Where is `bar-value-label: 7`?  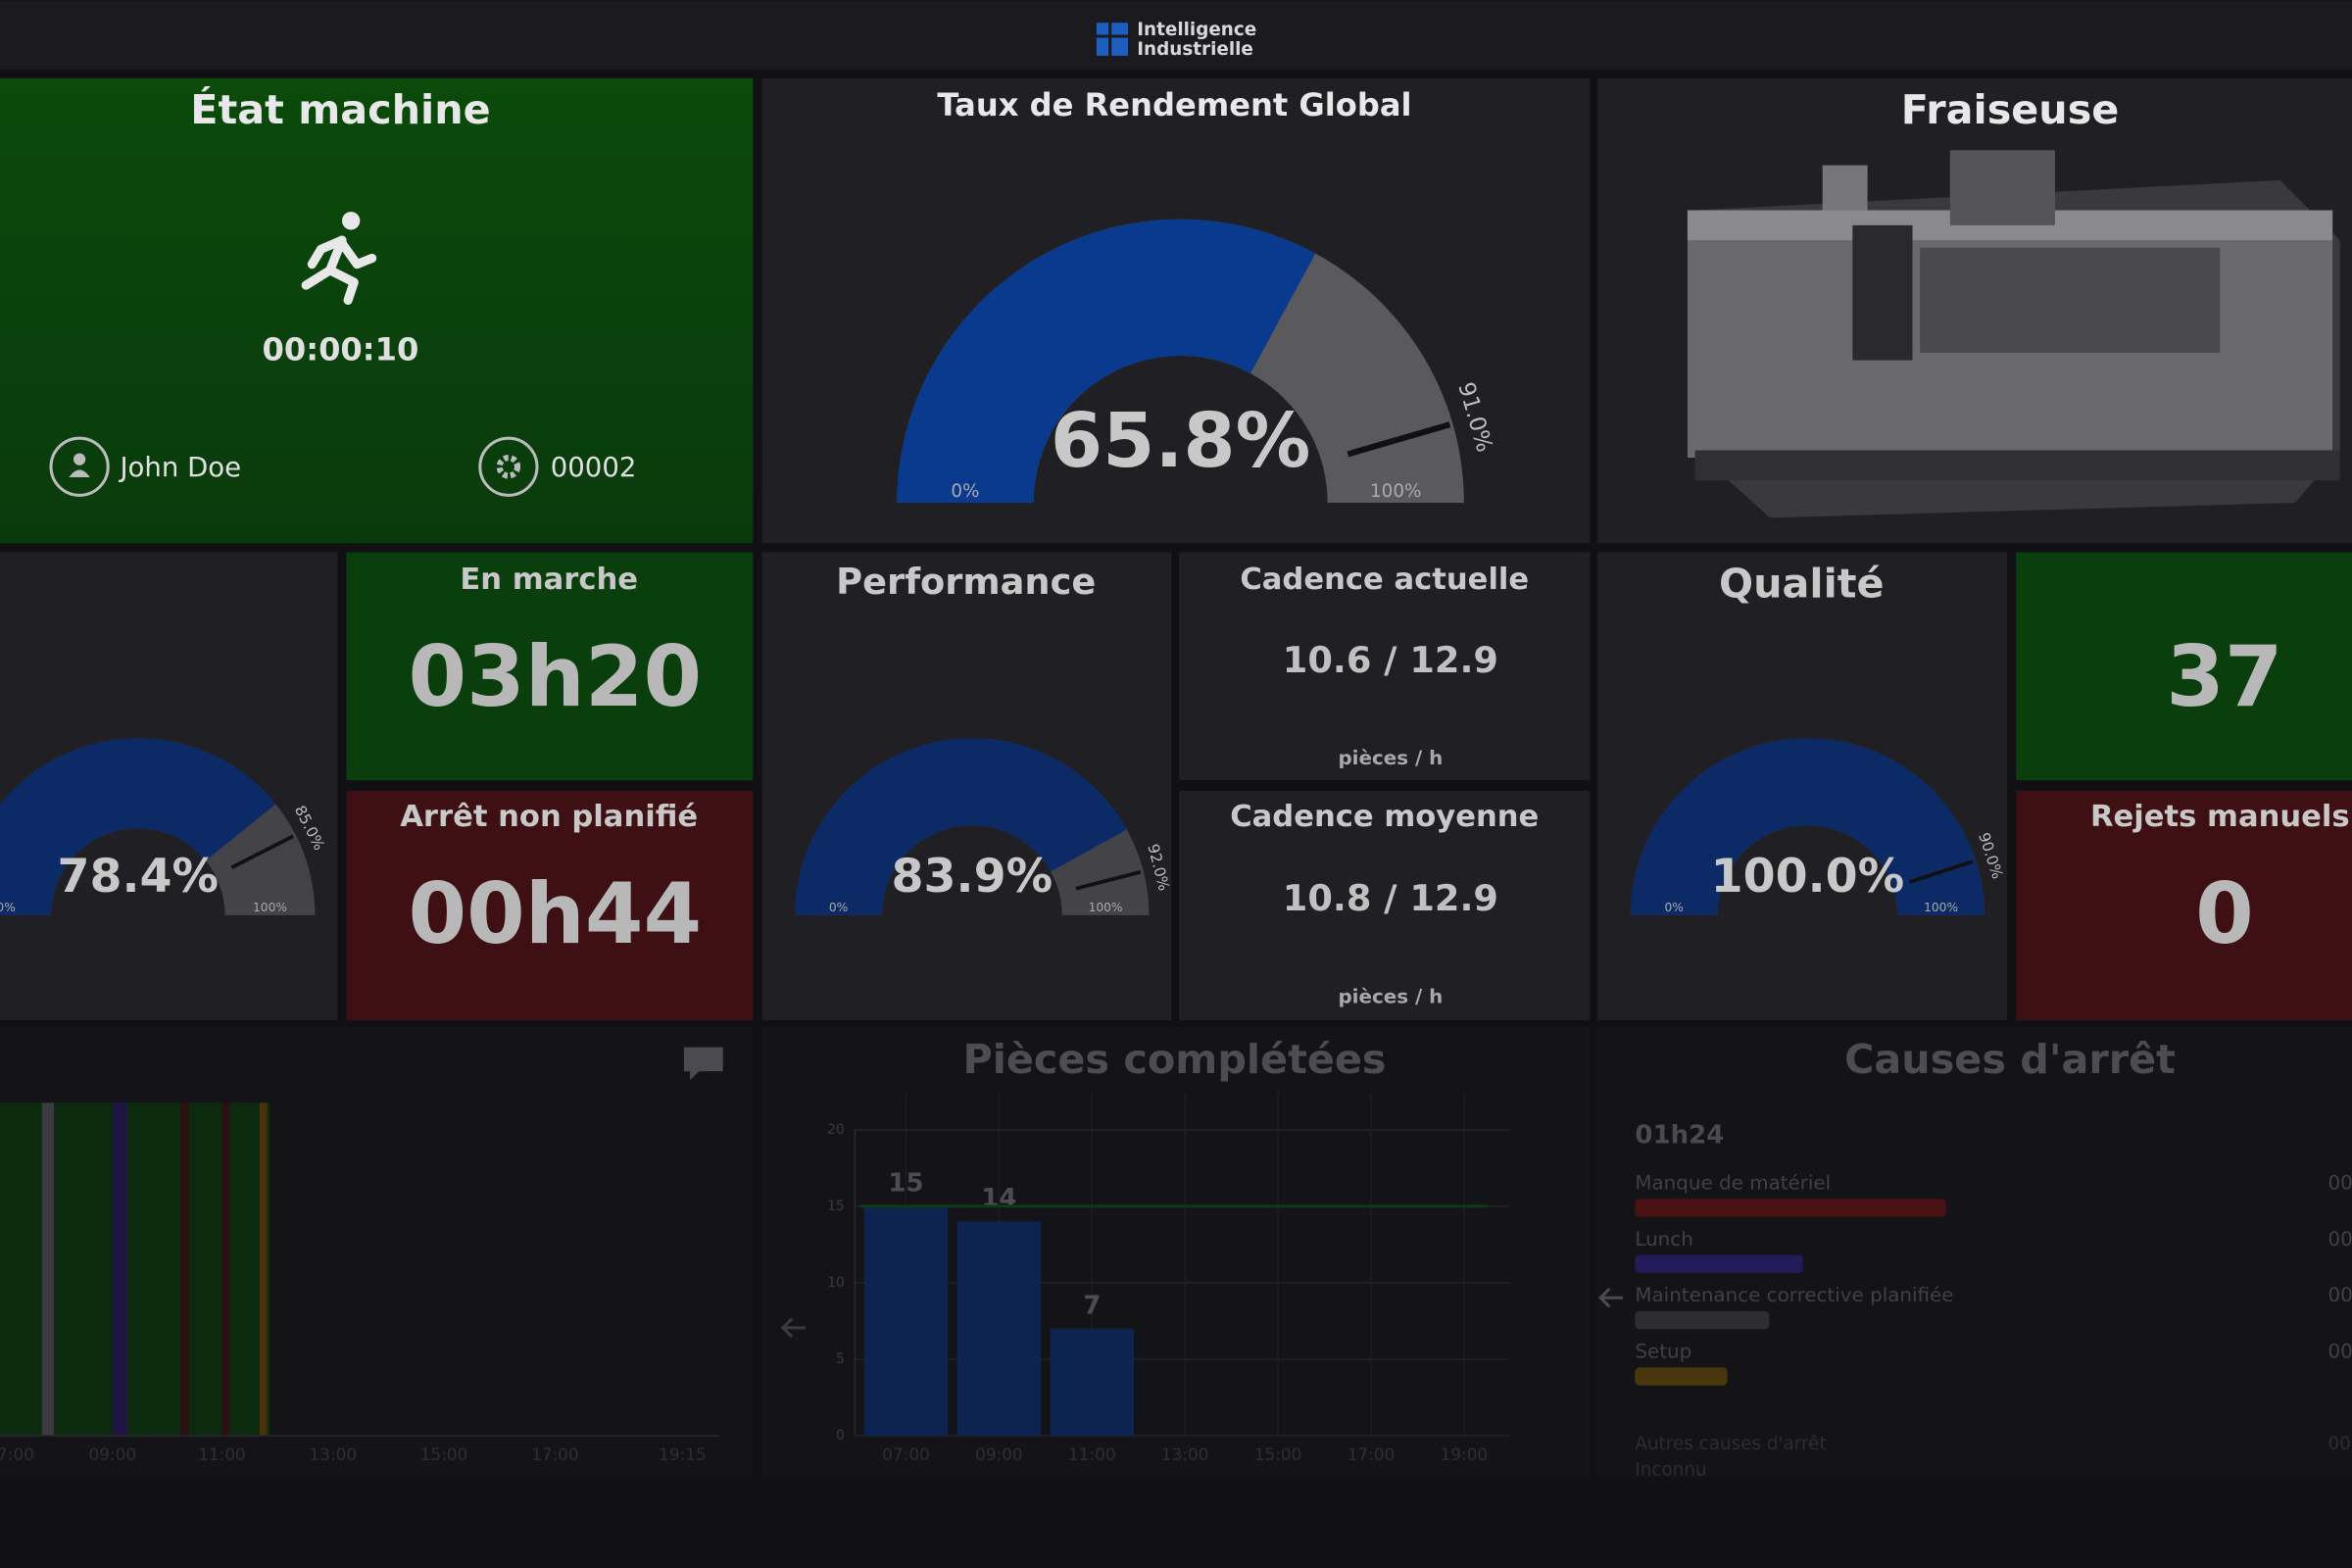
bar-value-label: 7 is located at coordinates (1092, 1305).